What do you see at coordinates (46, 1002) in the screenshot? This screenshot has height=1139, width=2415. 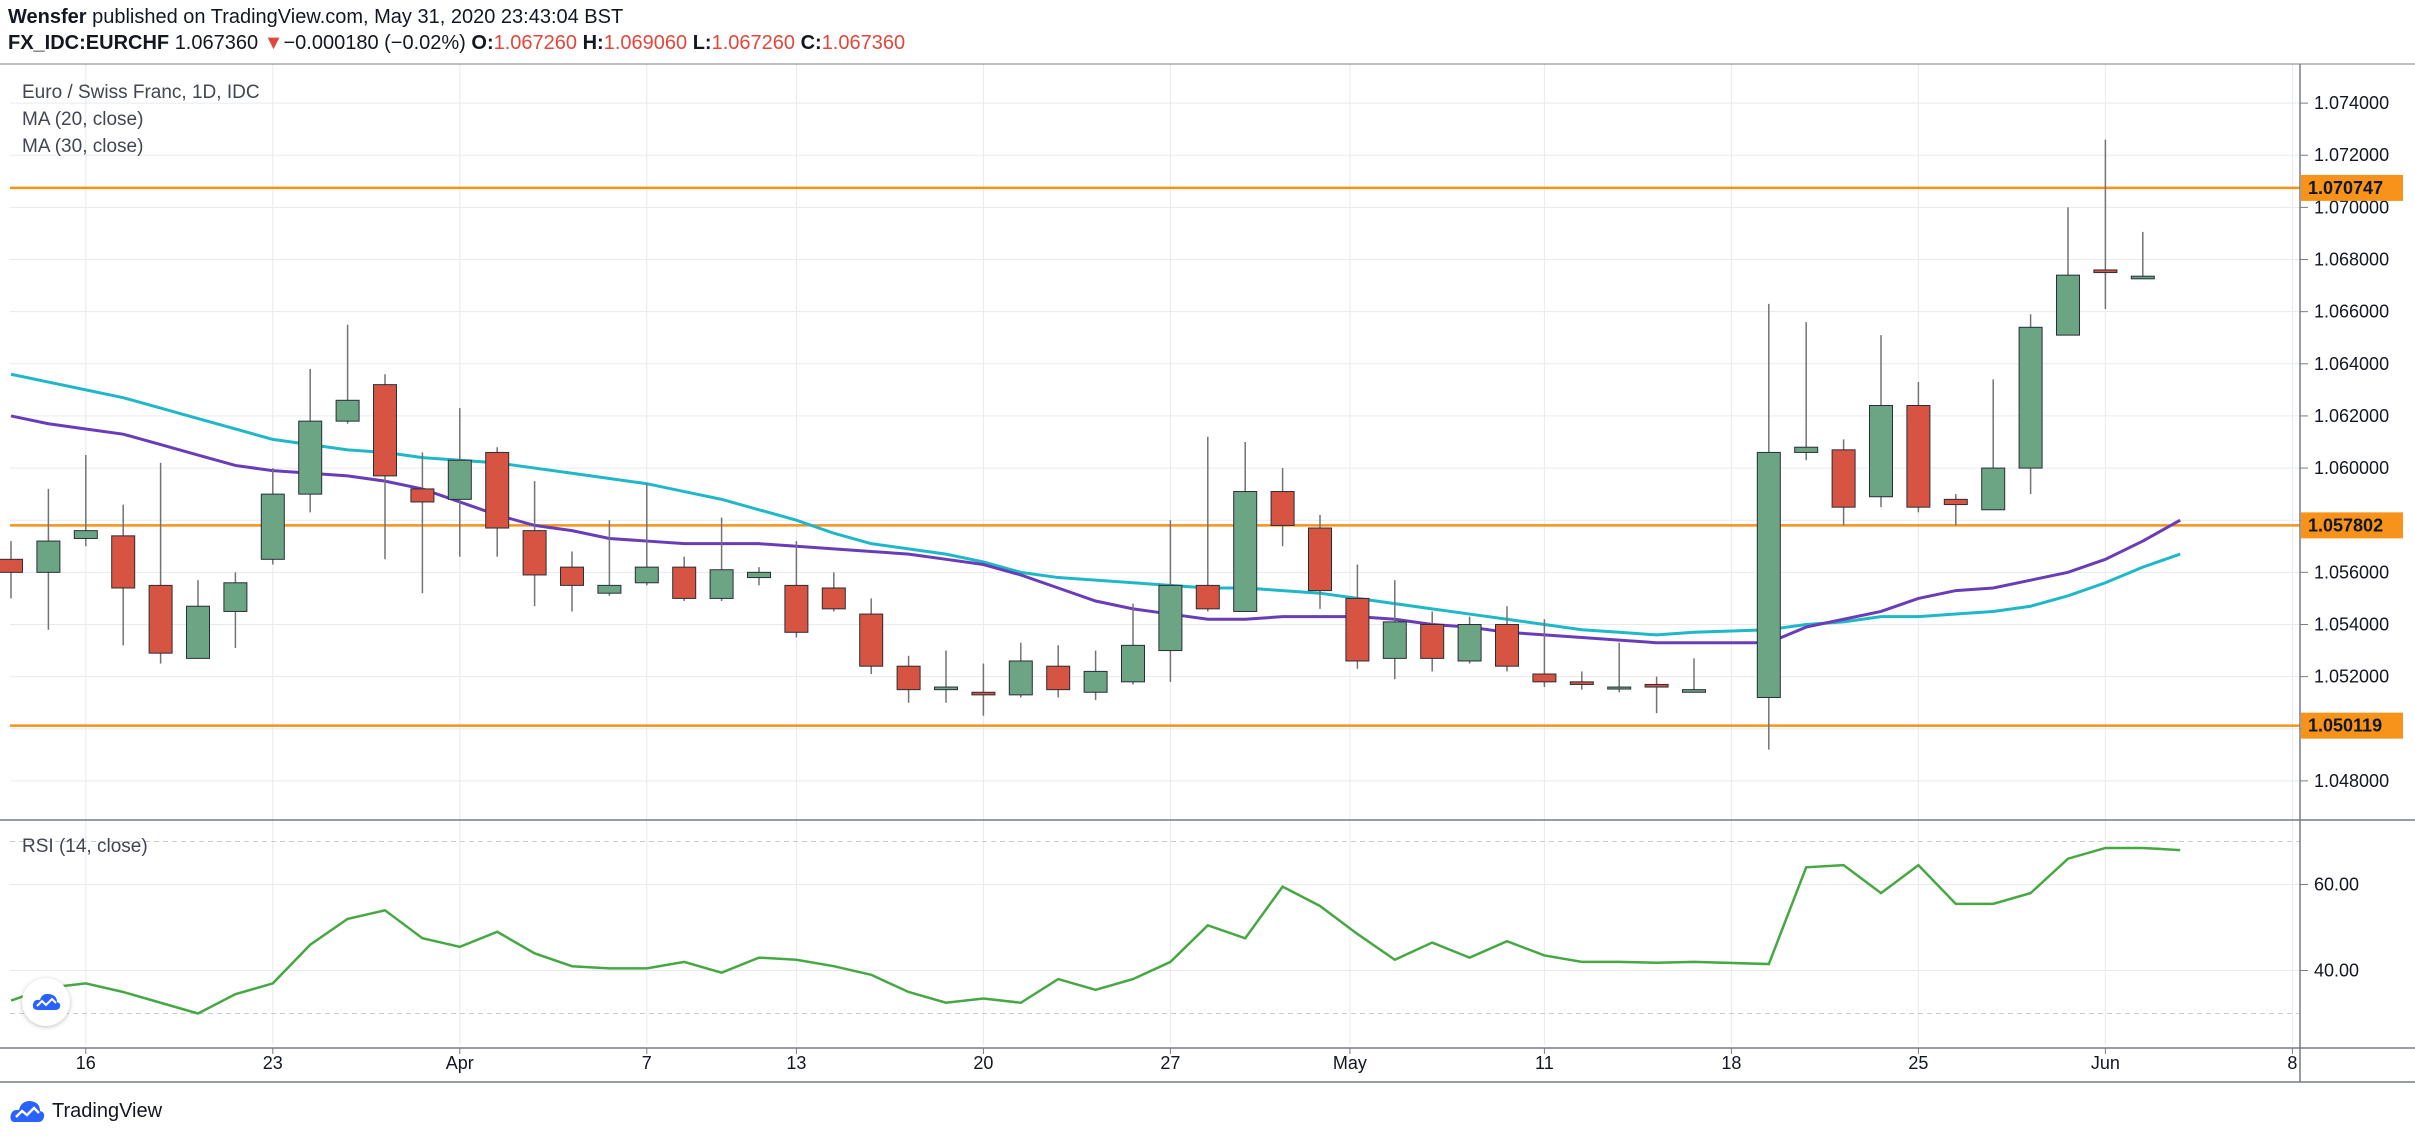 I see `tradingview-logo-button` at bounding box center [46, 1002].